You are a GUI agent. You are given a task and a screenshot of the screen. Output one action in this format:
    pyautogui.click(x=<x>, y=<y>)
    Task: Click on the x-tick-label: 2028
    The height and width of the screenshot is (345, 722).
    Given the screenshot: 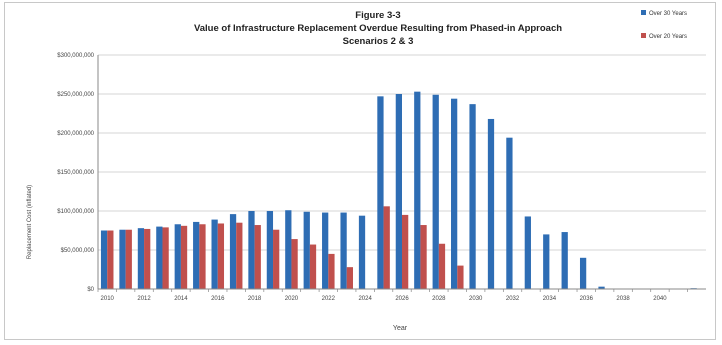 What is the action you would take?
    pyautogui.click(x=439, y=299)
    